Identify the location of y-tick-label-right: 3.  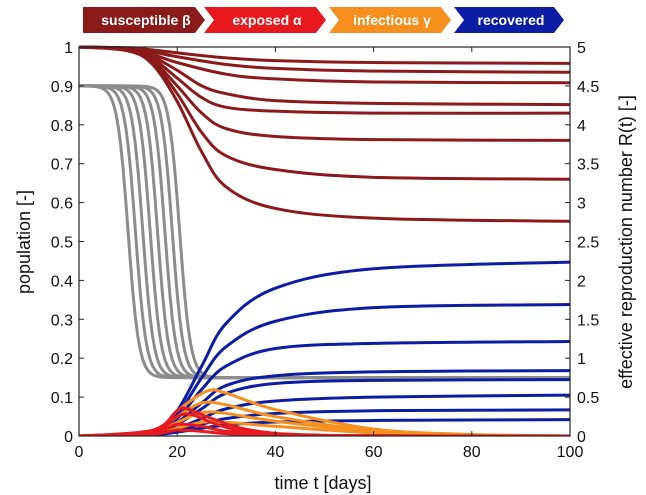
(581, 204).